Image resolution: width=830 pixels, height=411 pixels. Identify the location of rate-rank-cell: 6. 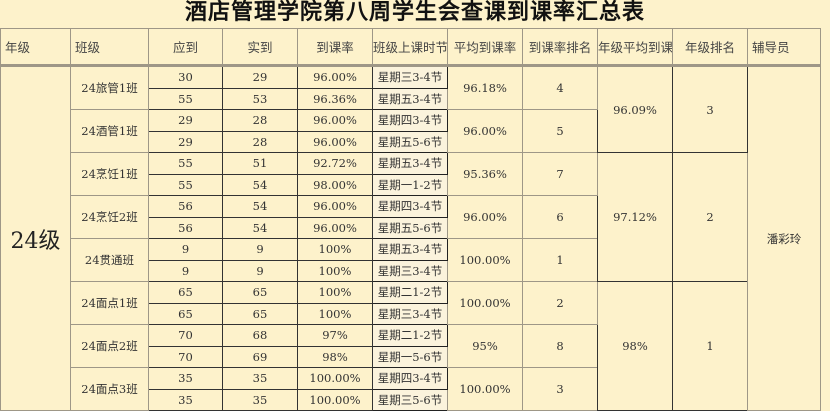
(560, 217).